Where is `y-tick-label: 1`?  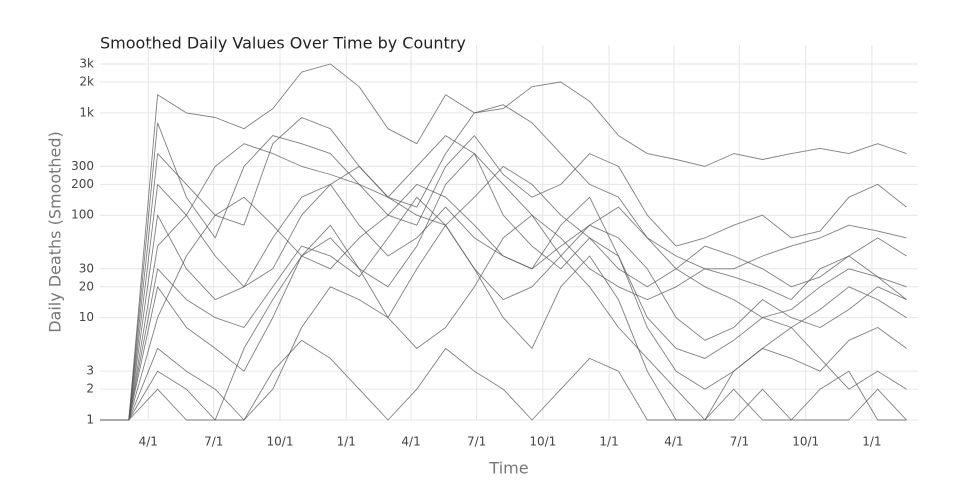 y-tick-label: 1 is located at coordinates (90, 420).